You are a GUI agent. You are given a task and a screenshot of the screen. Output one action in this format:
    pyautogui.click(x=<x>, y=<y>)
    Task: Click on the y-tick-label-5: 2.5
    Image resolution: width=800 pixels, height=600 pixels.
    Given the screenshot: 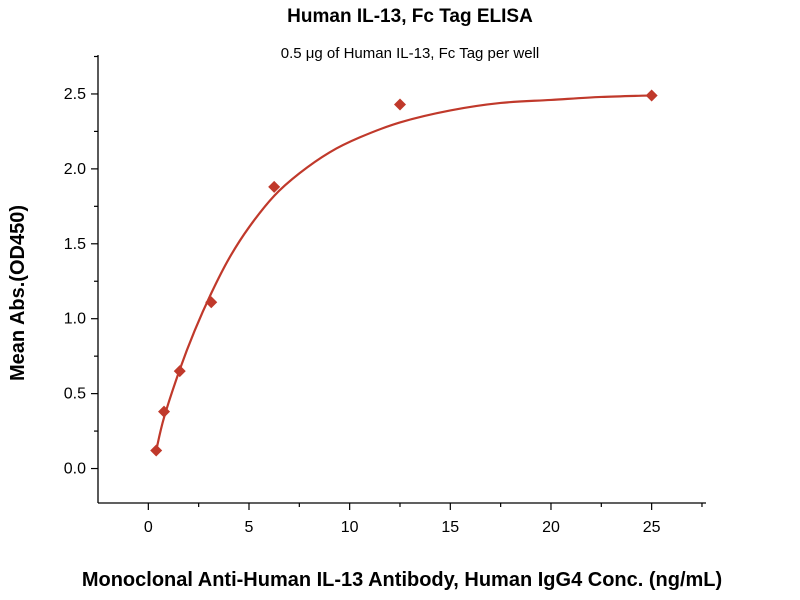 What is the action you would take?
    pyautogui.click(x=75, y=94)
    